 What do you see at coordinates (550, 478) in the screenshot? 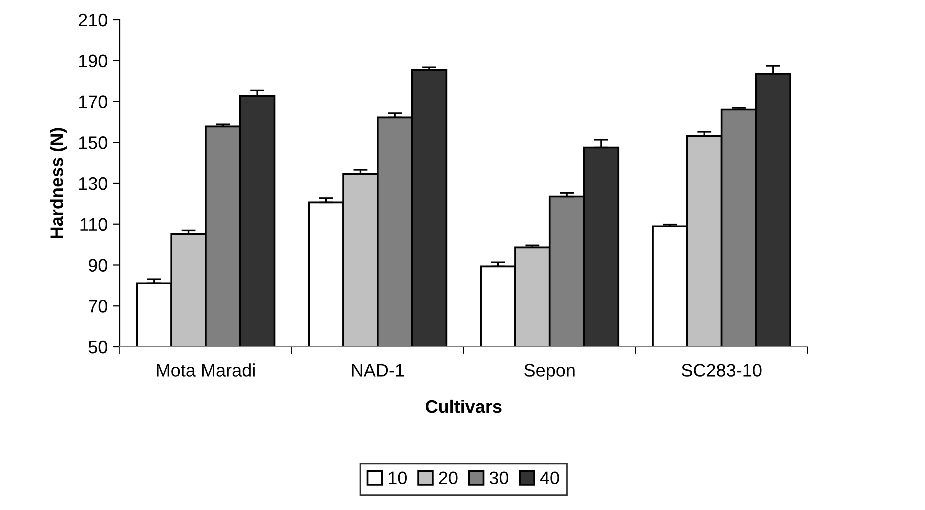
I see `legend-label: 40` at bounding box center [550, 478].